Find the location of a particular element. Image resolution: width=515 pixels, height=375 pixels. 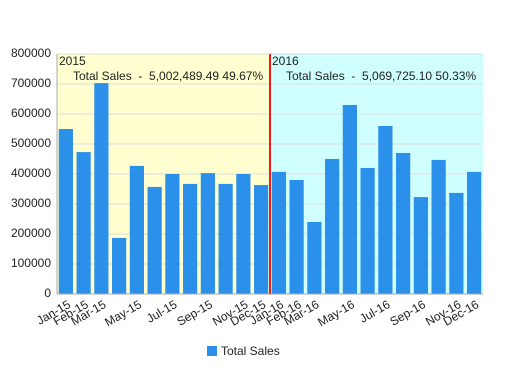

y-tick-label: 400000 is located at coordinates (31, 173).